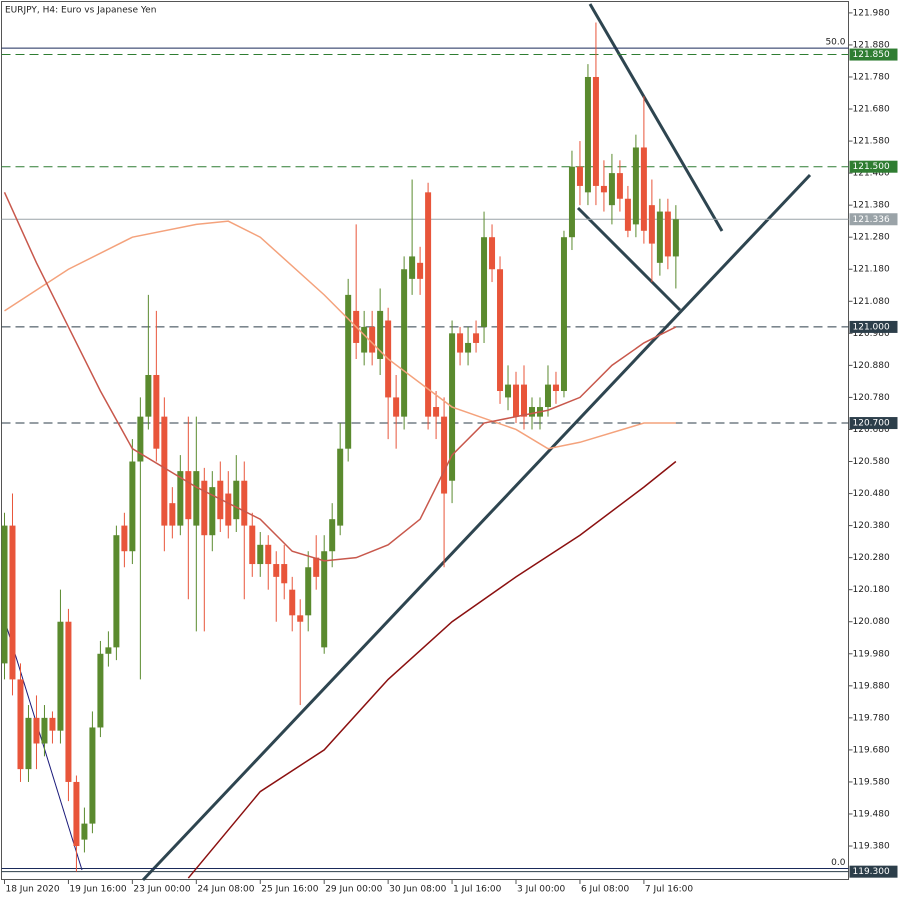 The width and height of the screenshot is (900, 900). I want to click on y-tick-label: 120.980, so click(871, 334).